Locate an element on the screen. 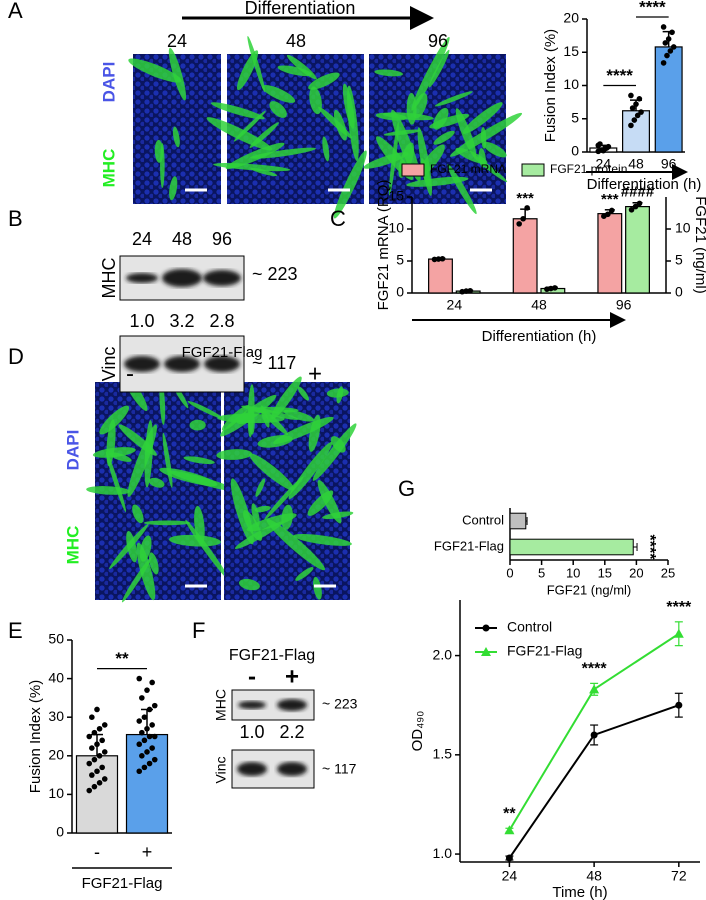  x-tick-label: - is located at coordinates (97, 852).